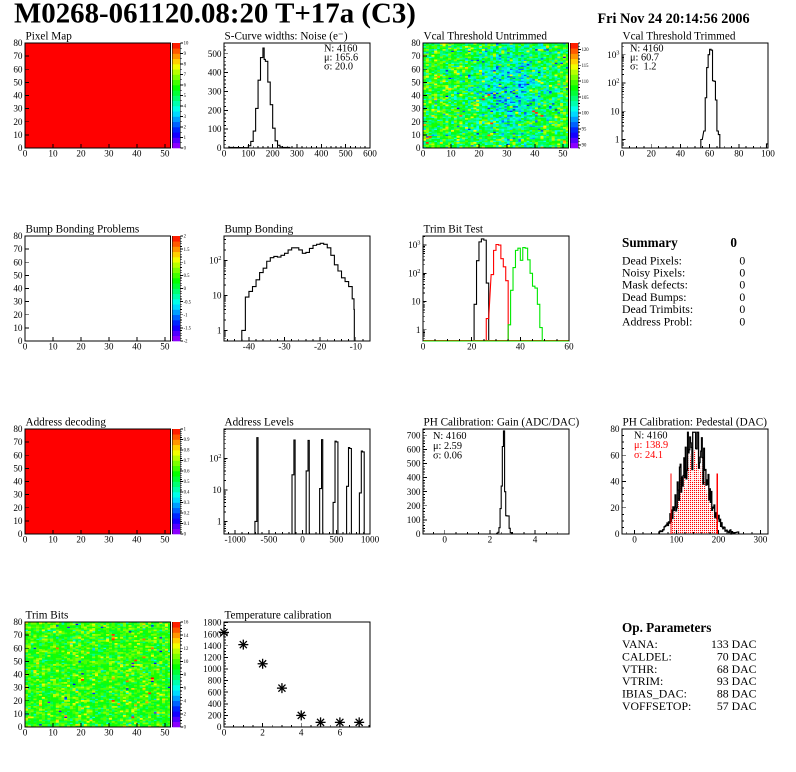  Describe the element at coordinates (679, 36) in the screenshot. I see `svg-text: Vcal Threshold Trimmed` at that location.